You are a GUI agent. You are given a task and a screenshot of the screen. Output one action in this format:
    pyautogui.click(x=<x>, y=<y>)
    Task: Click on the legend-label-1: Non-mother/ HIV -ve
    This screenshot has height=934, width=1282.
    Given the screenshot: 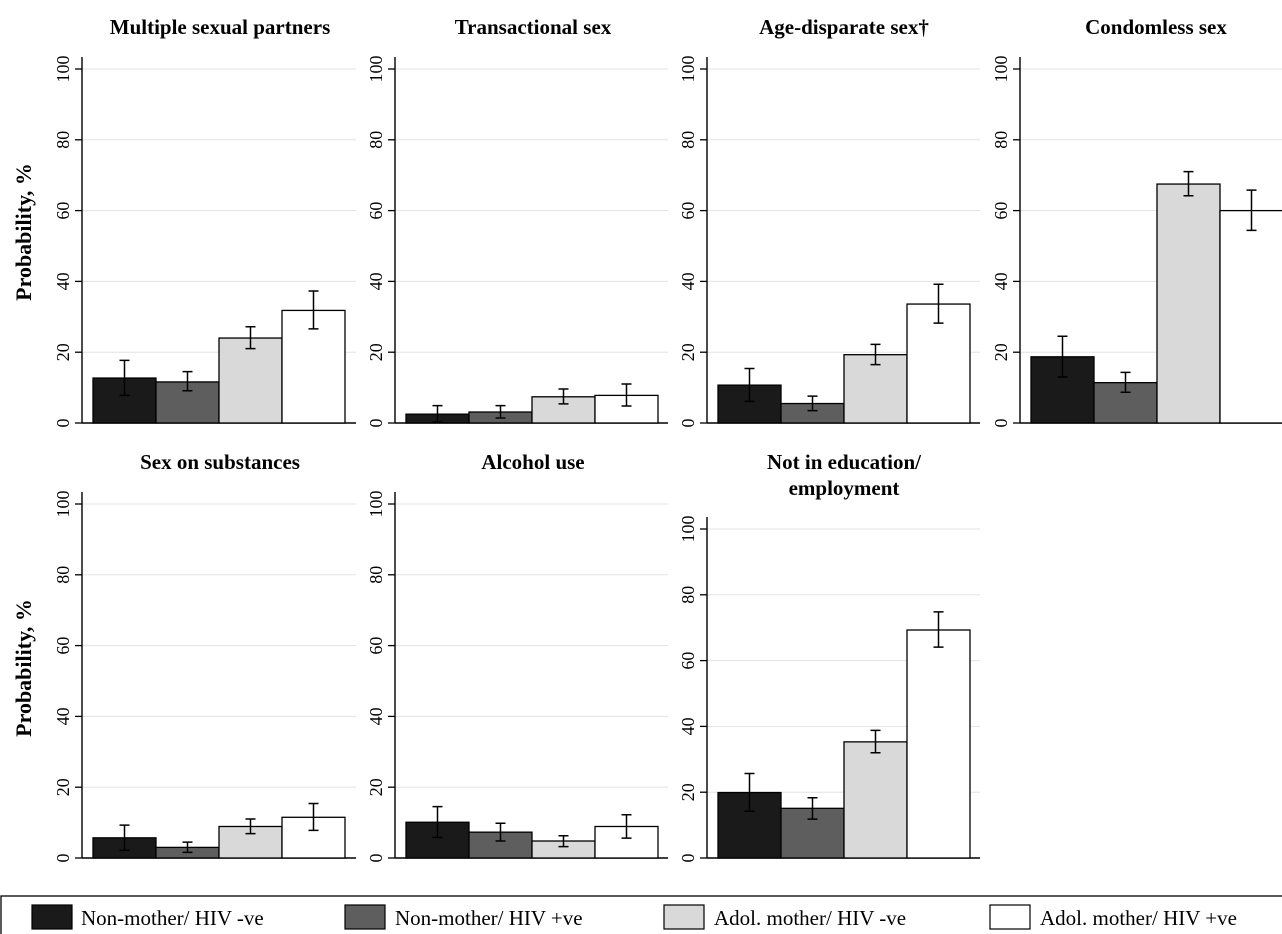 What is the action you would take?
    pyautogui.click(x=172, y=918)
    